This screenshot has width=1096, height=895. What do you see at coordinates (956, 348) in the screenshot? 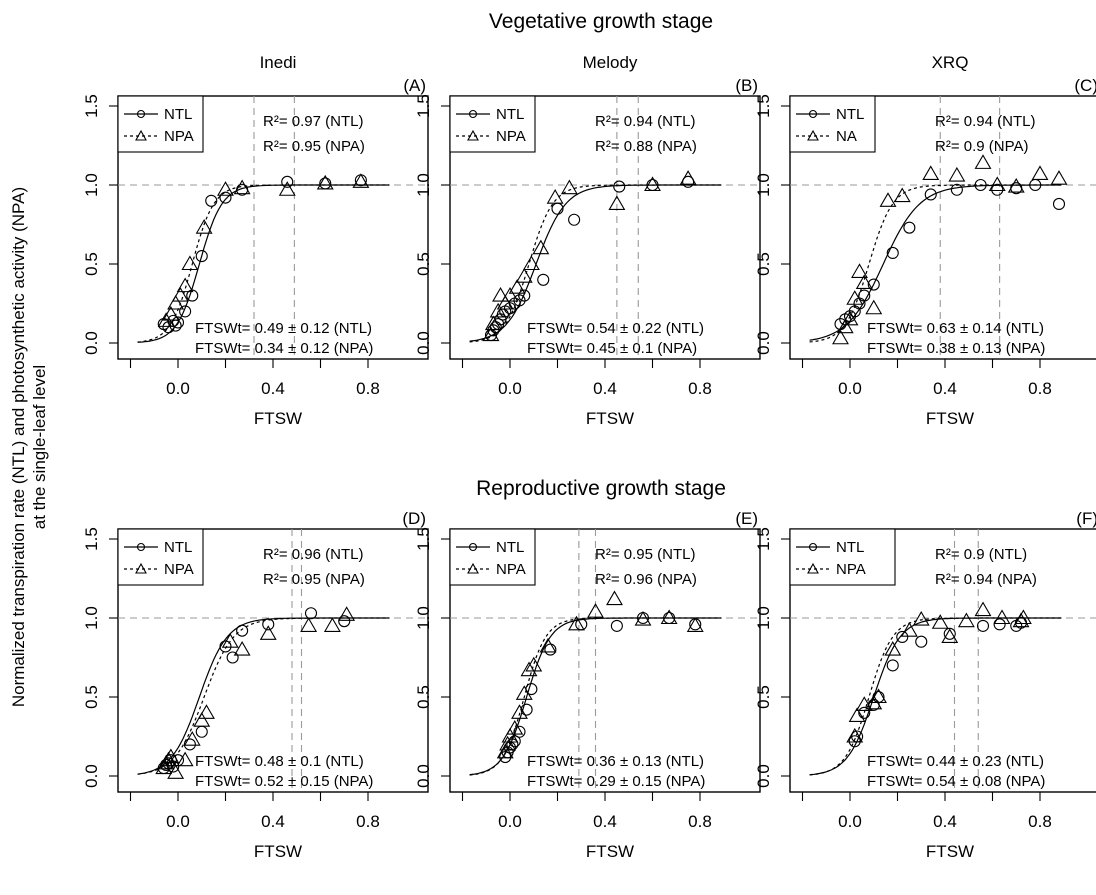
I see `ftswt-npa-annotation: FTSWt= 0.38 ± 0.13 (NPA)` at bounding box center [956, 348].